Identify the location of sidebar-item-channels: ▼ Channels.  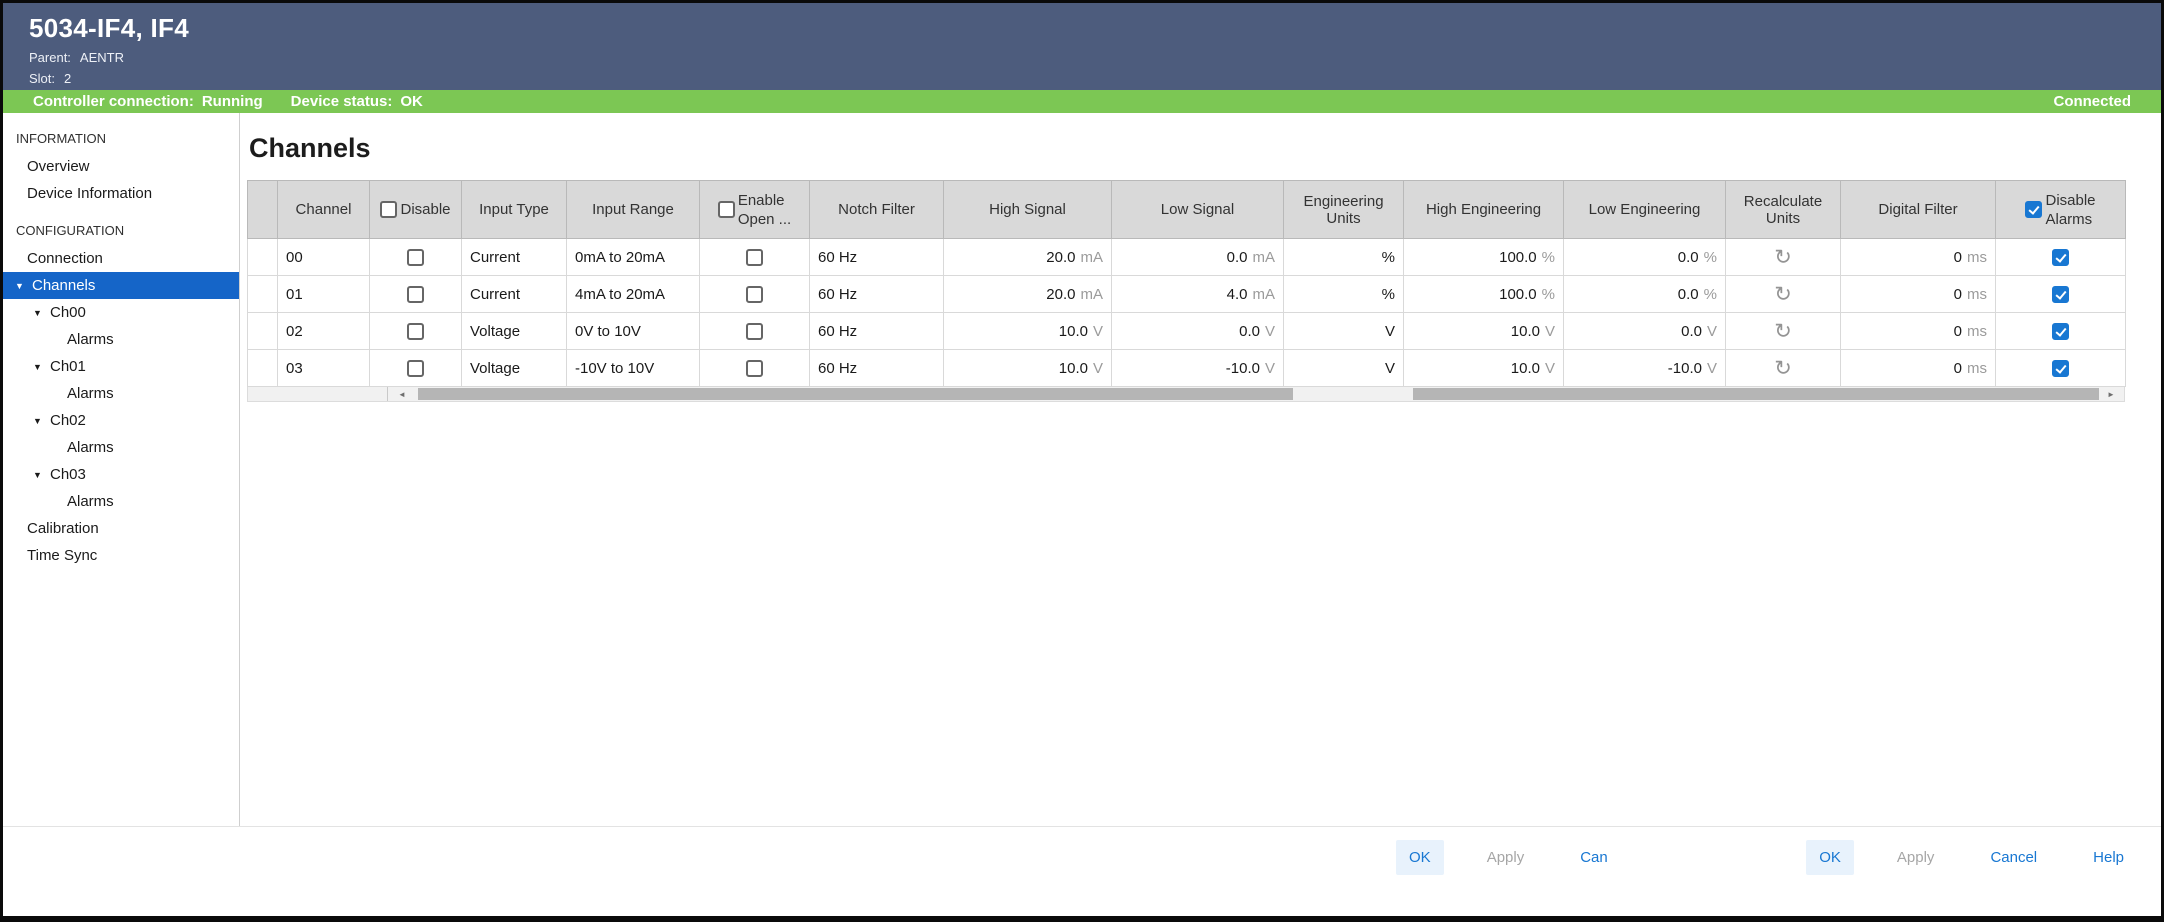
(121, 285).